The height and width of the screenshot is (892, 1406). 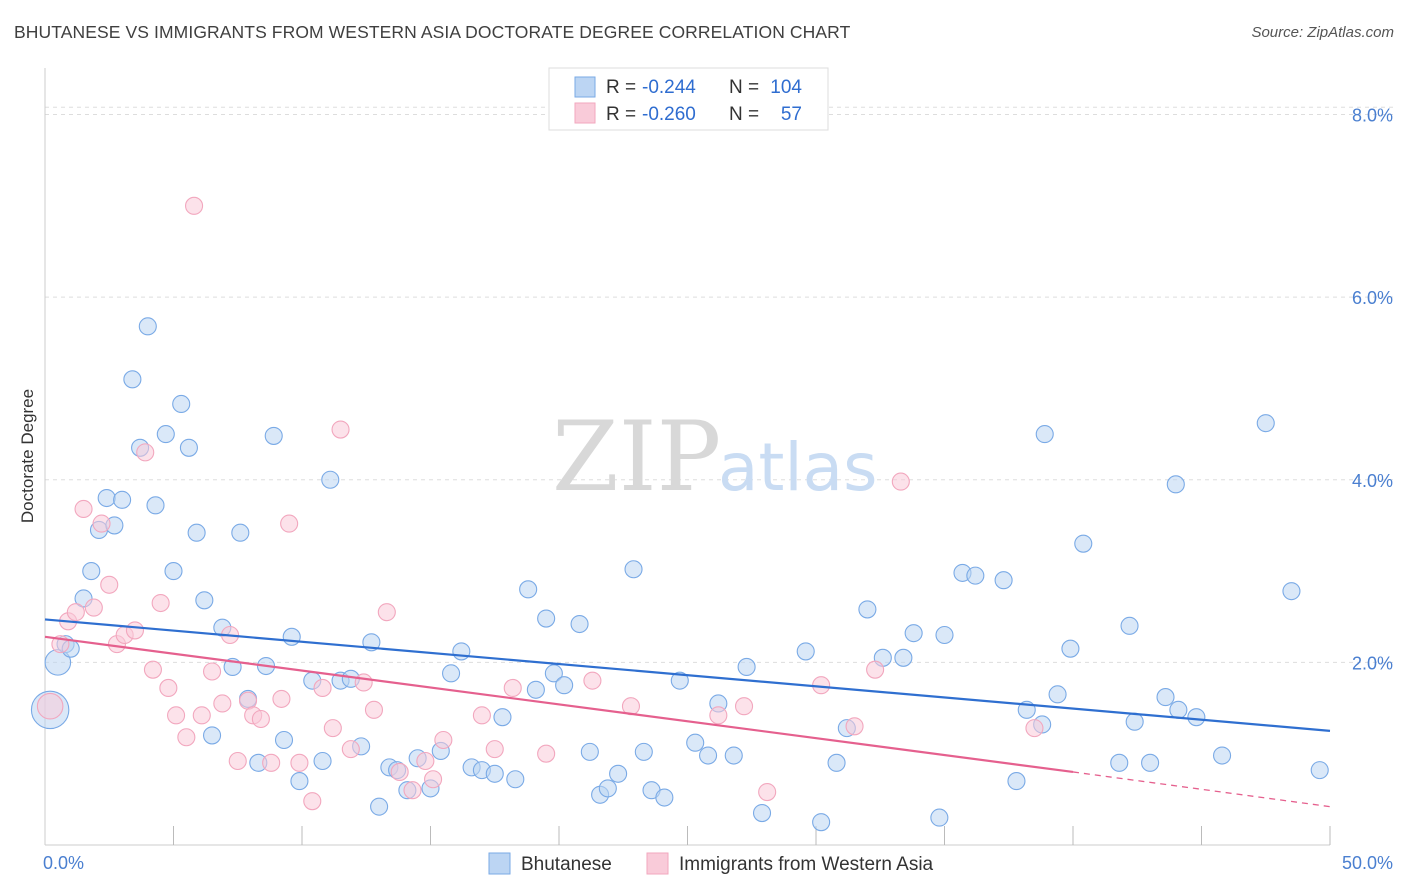 I want to click on watermark: ZIP atlas, so click(x=715, y=457).